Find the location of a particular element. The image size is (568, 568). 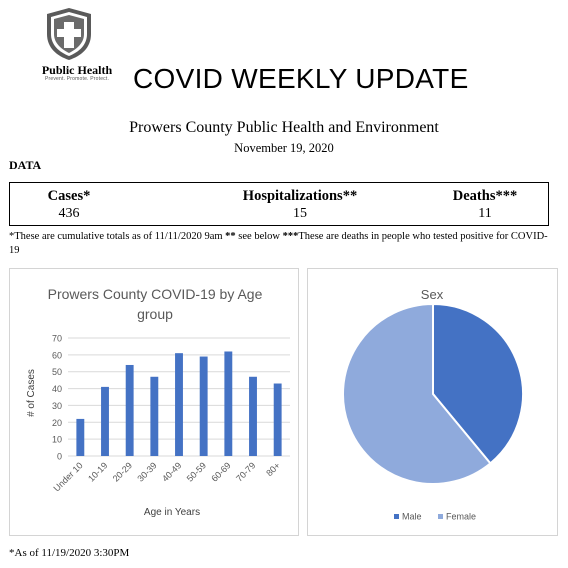

stat-label: Cases* is located at coordinates (69, 196).